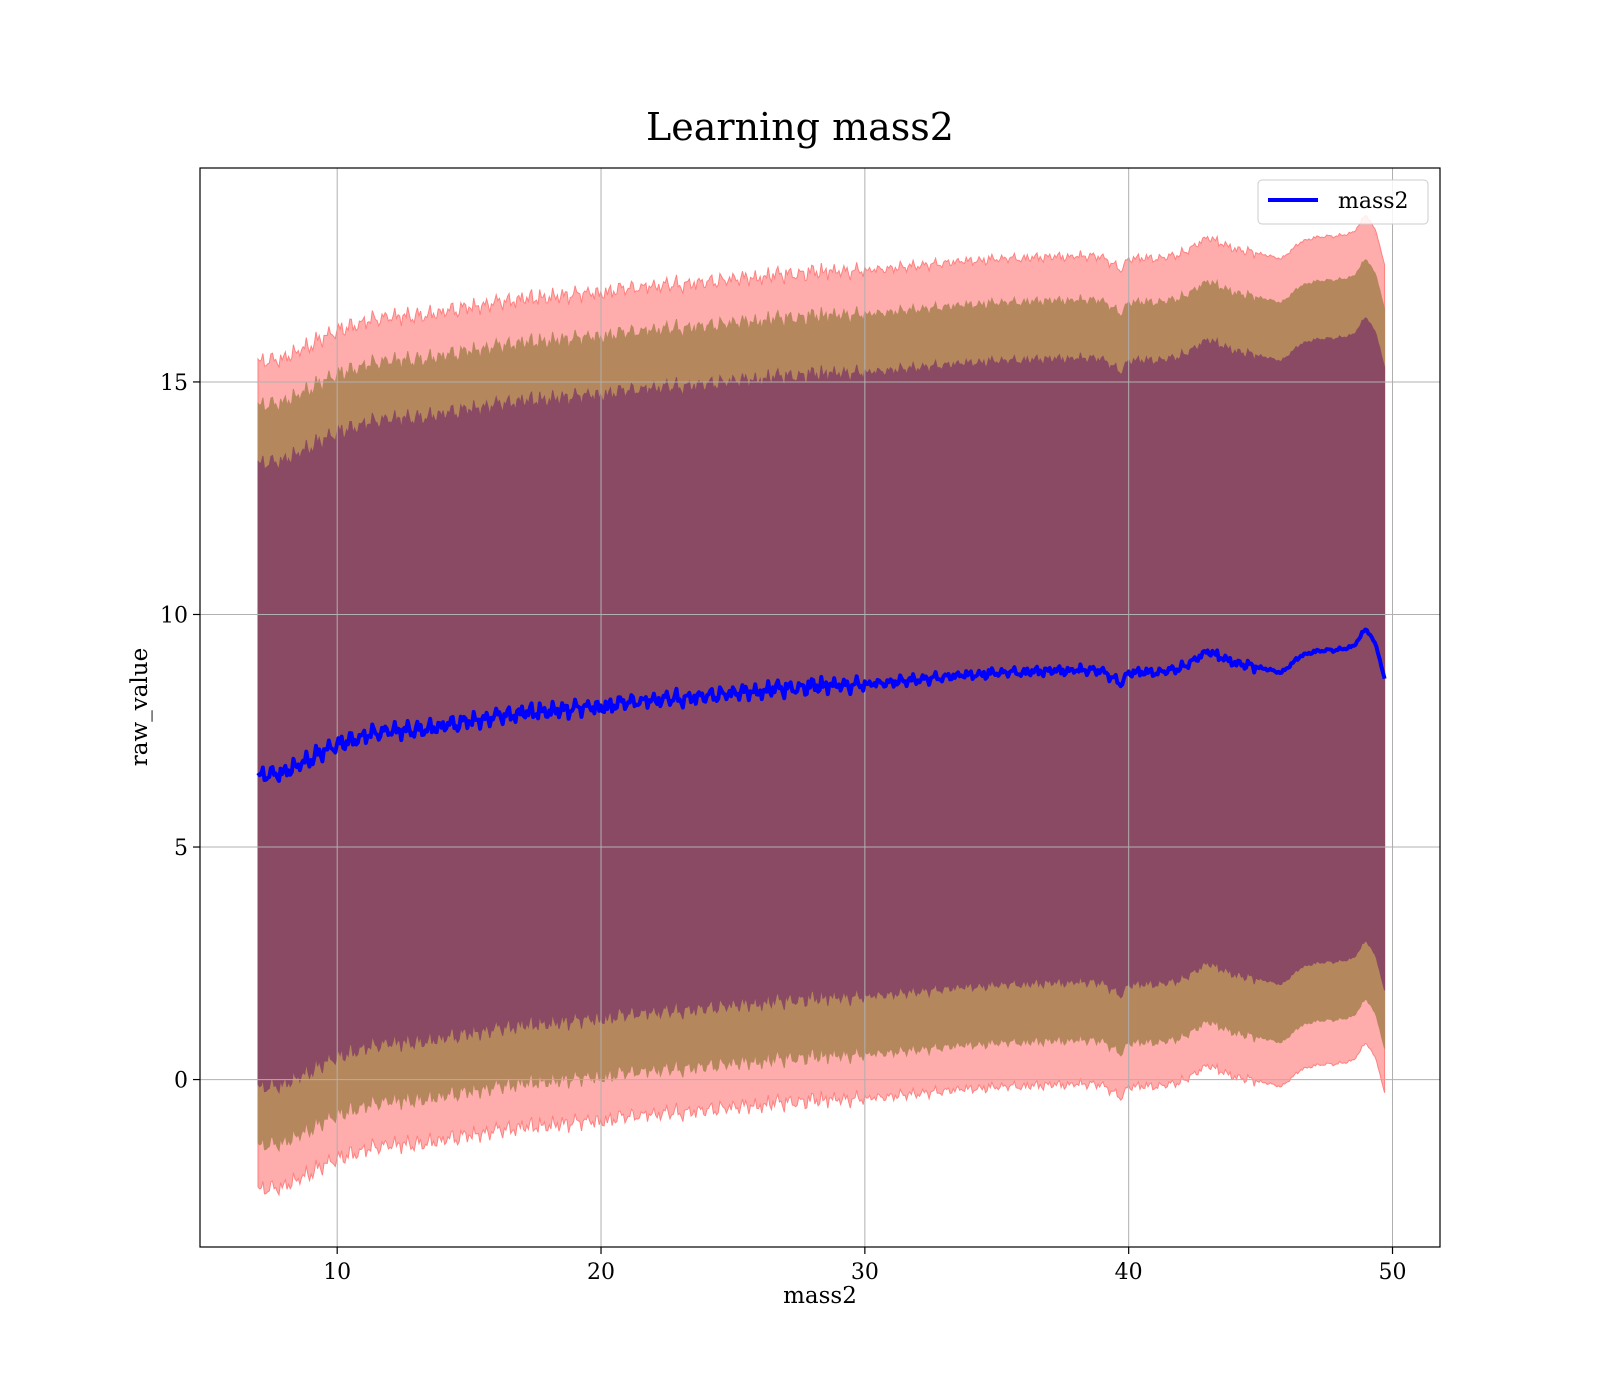 This screenshot has width=1600, height=1400. I want to click on chart-title: Learning mass2, so click(800, 127).